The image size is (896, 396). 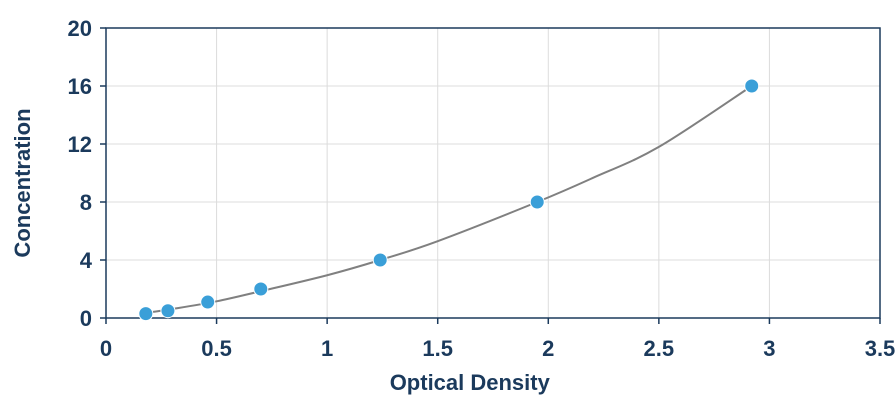 I want to click on y-tick-label: 0, so click(x=86, y=318).